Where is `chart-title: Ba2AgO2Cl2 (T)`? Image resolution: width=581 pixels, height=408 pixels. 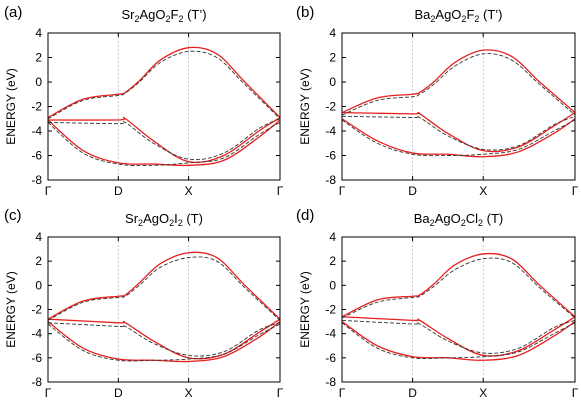
chart-title: Ba2AgO2Cl2 (T) is located at coordinates (458, 219).